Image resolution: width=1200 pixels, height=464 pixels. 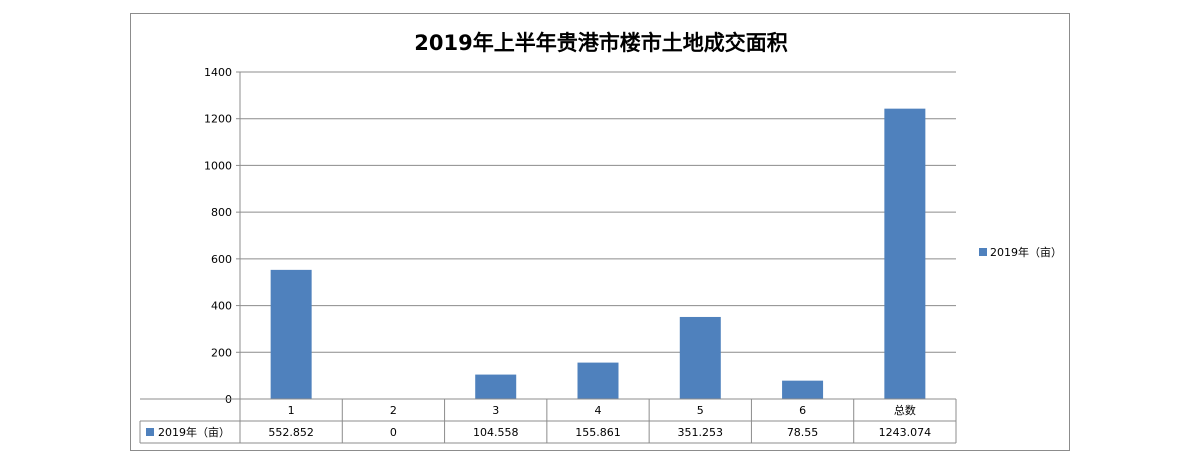 What do you see at coordinates (496, 432) in the screenshot?
I see `table-value: 104.558` at bounding box center [496, 432].